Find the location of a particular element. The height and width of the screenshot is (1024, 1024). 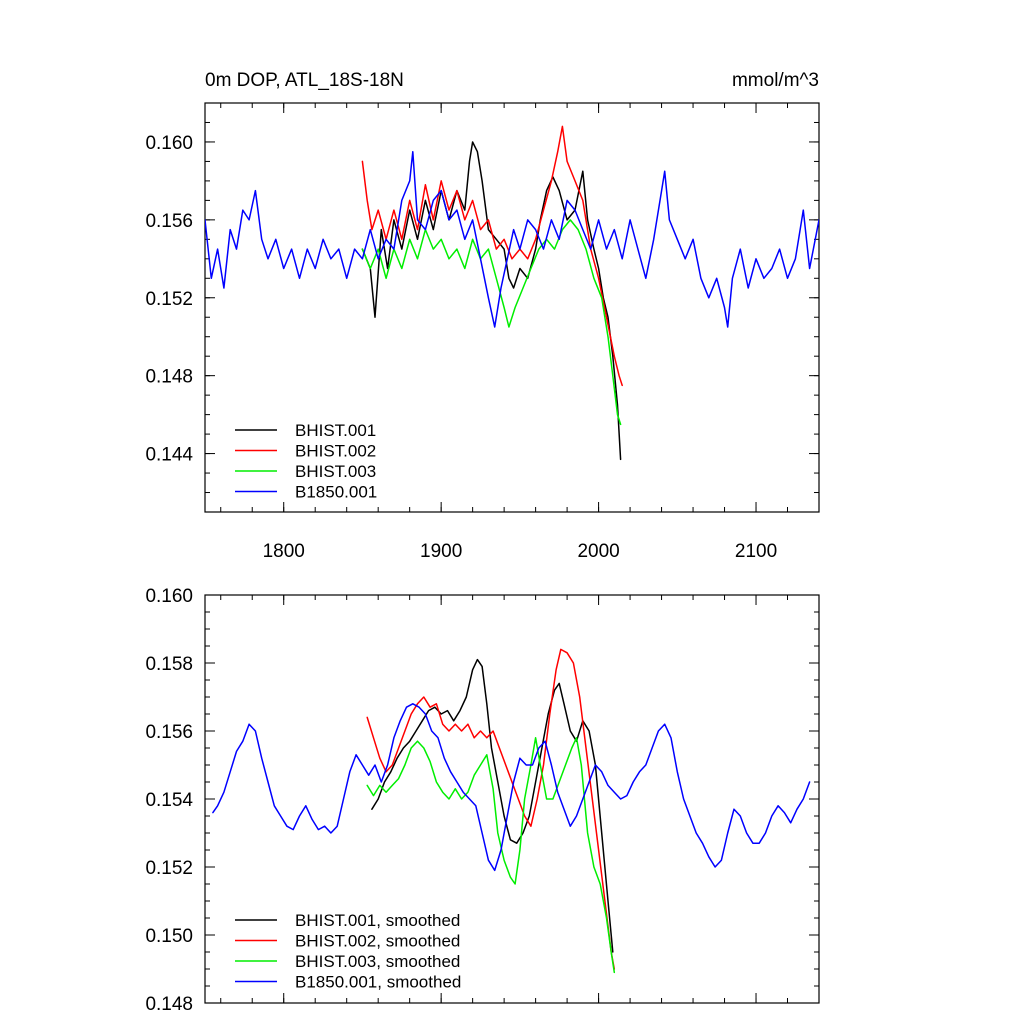

y-tick-label: 0.154 is located at coordinates (169, 800).